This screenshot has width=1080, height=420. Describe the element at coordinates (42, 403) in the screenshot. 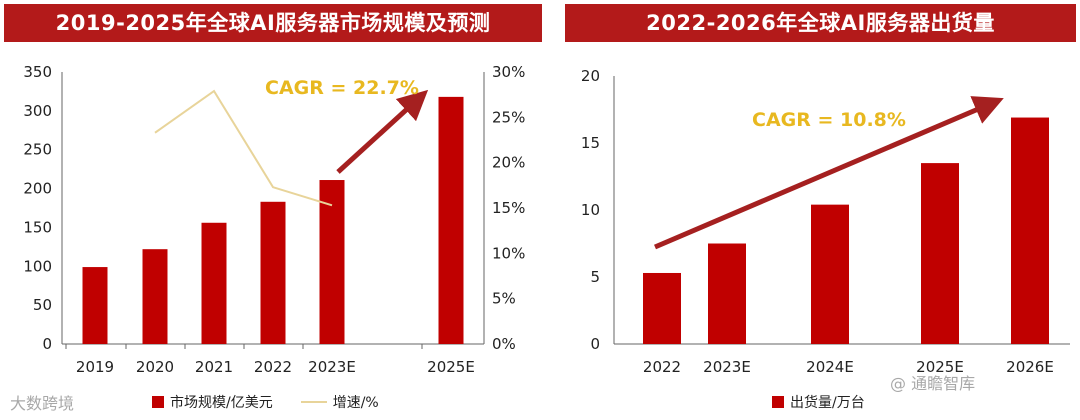

I see `watermark-left: 大数跨境` at that location.